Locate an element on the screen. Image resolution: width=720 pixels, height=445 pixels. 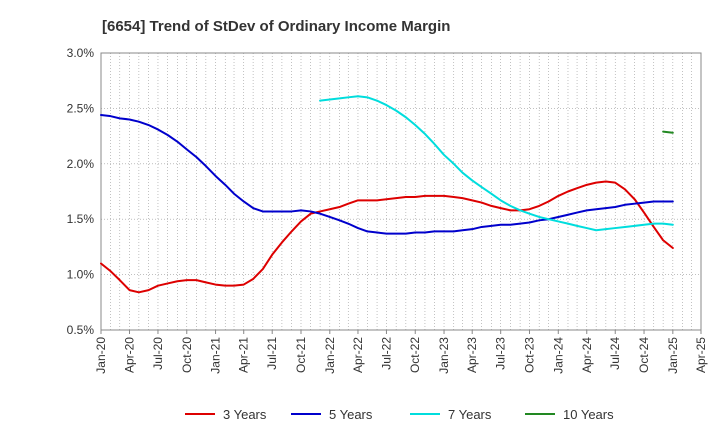
y-tick-label: 0.5% is located at coordinates (81, 330).